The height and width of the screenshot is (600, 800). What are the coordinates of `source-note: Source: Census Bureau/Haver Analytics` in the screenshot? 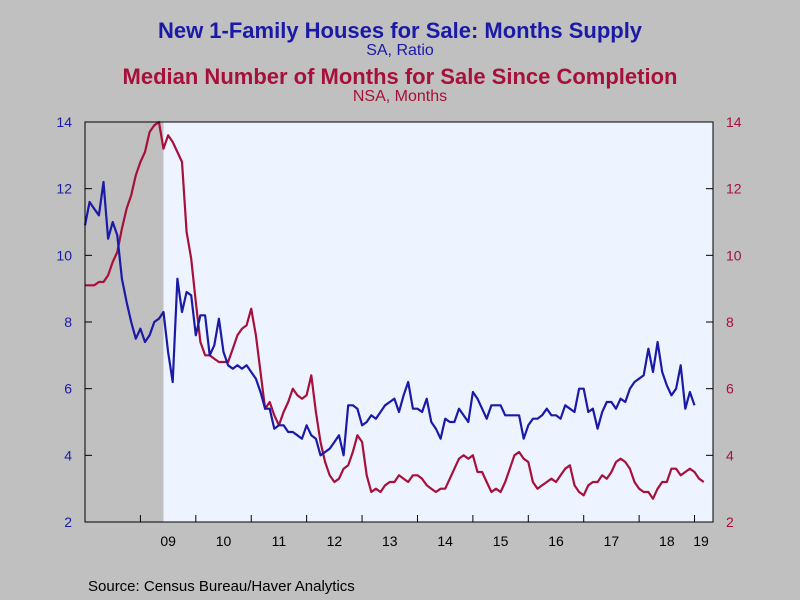 It's located at (221, 586).